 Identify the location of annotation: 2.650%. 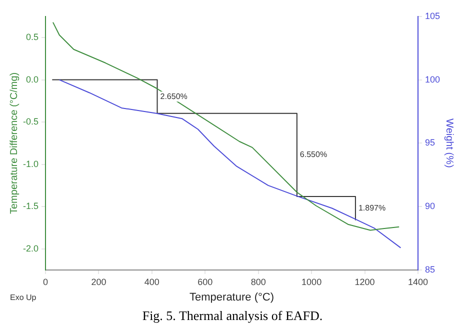
(174, 96).